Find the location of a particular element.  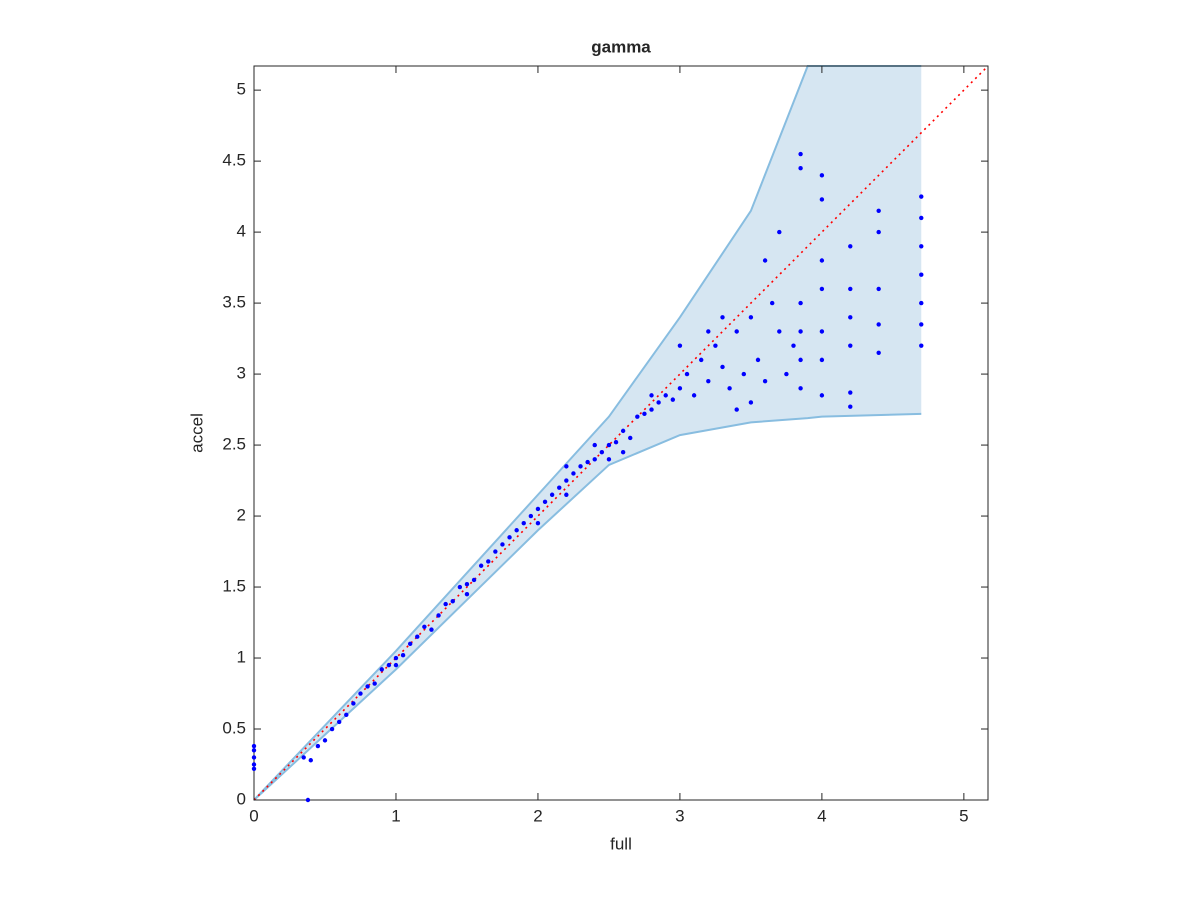

y-tick-label: 2.5 is located at coordinates (234, 444).